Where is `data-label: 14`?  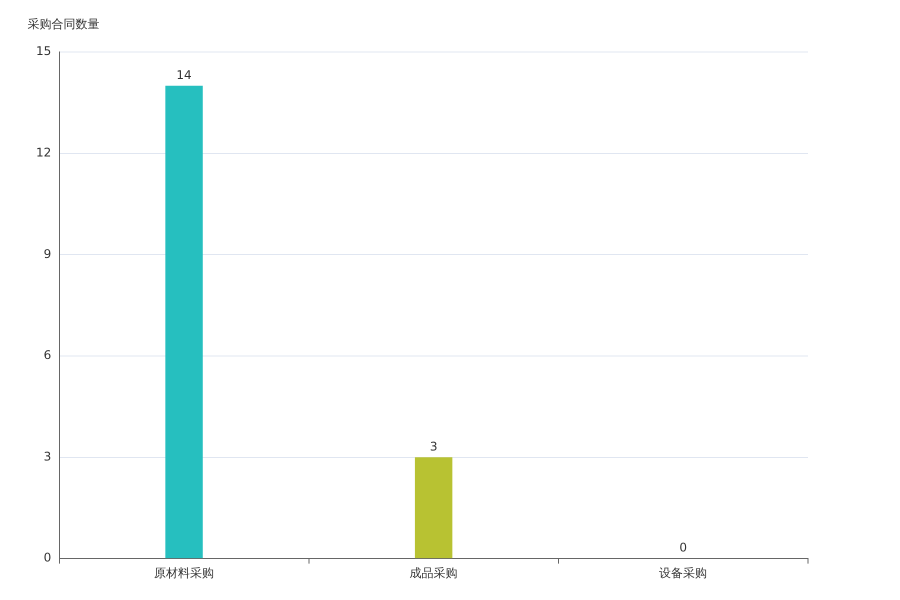
data-label: 14 is located at coordinates (184, 75).